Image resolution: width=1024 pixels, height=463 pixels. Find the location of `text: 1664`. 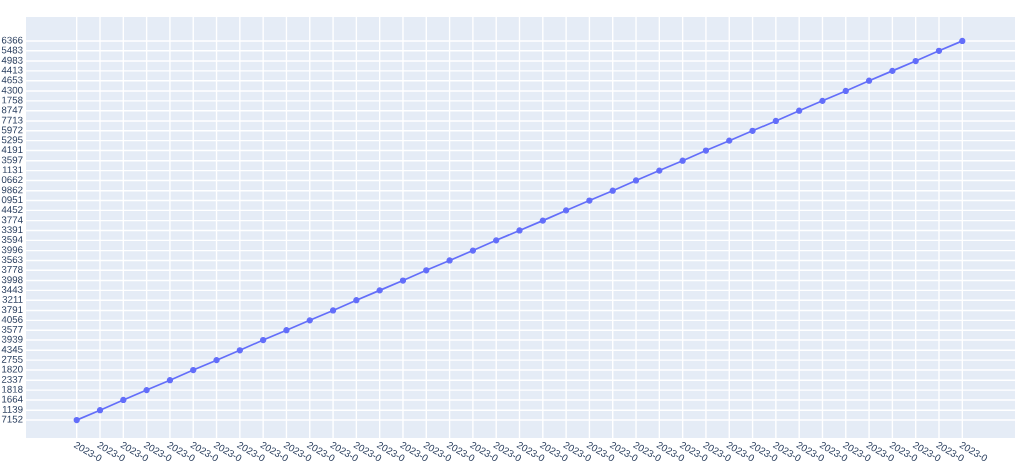

text: 1664 is located at coordinates (12, 399).